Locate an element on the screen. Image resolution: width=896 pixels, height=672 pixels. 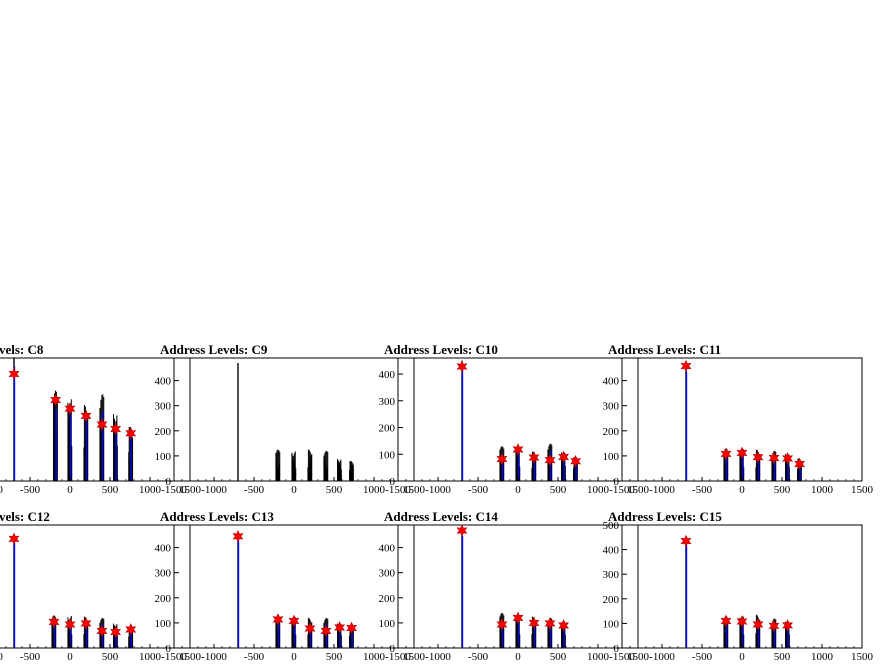
chart-title: Address Levels: C9 is located at coordinates (214, 349).